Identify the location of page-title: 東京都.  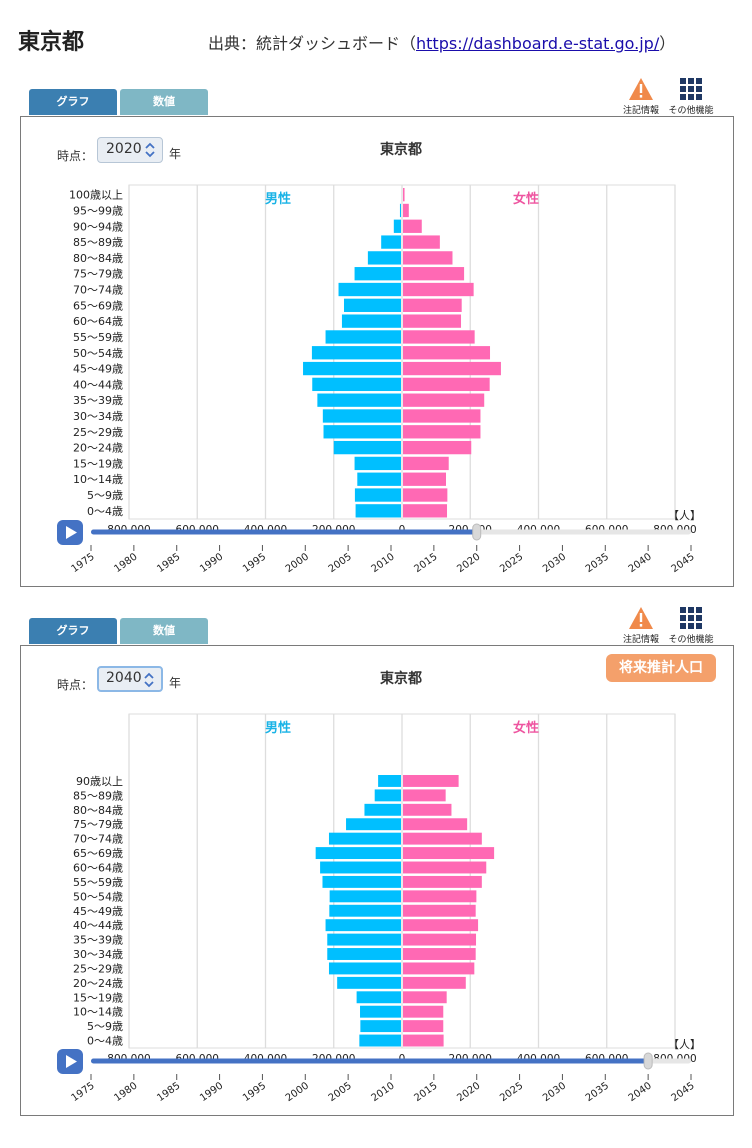
(51, 42).